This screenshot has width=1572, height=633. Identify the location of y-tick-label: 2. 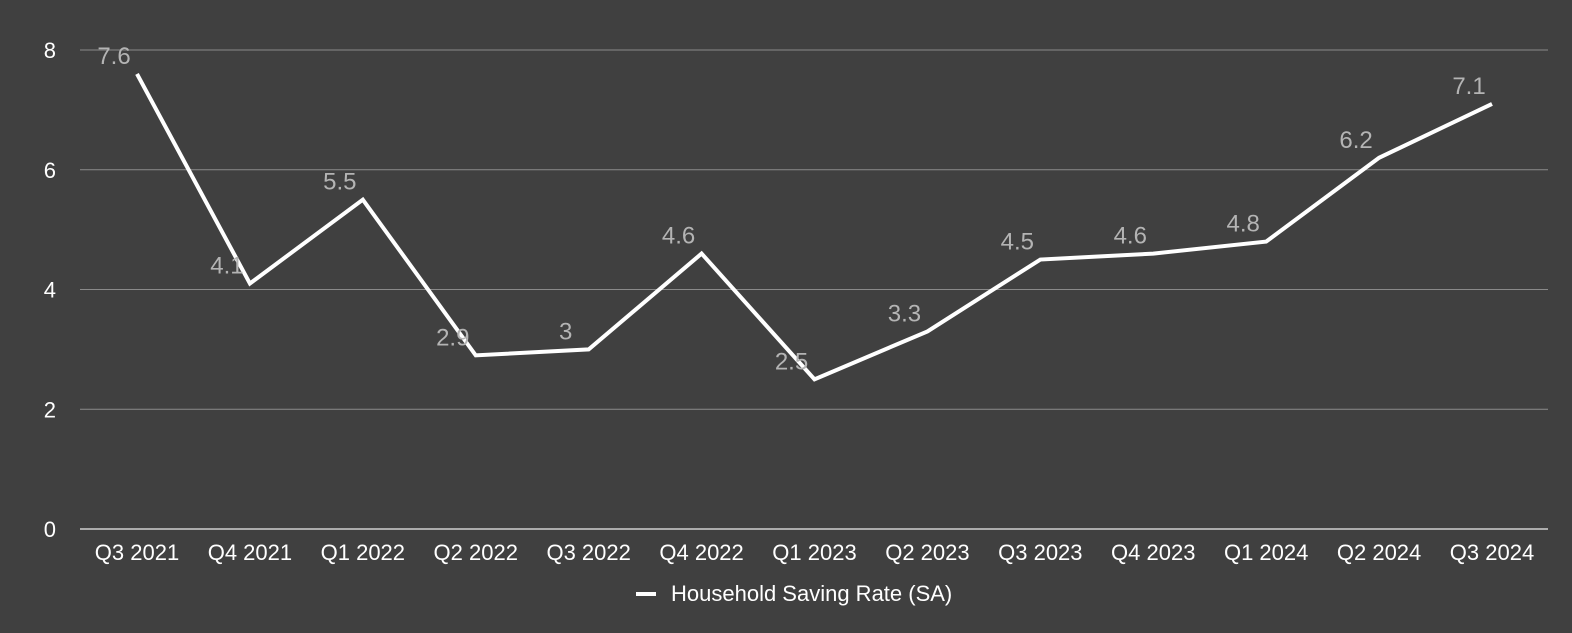
(50, 409).